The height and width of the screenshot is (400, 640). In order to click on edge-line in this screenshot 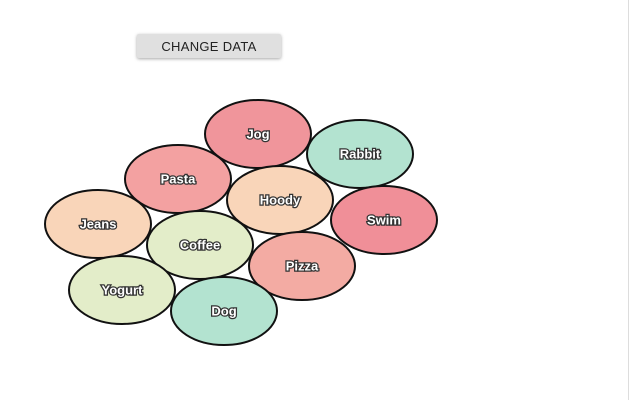, I will do `click(628, 200)`.